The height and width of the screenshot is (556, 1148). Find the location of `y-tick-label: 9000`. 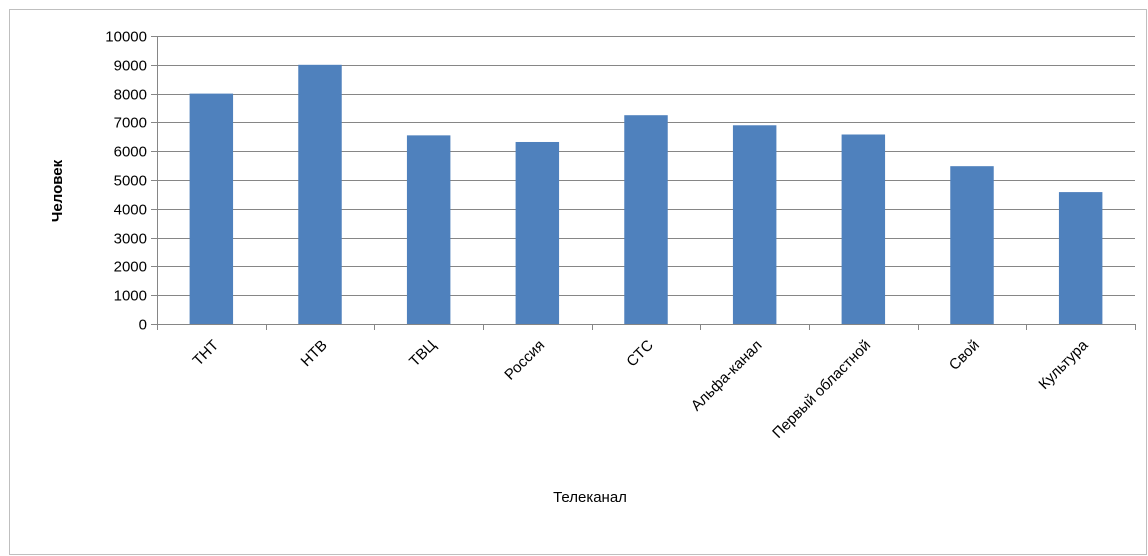

y-tick-label: 9000 is located at coordinates (130, 66).